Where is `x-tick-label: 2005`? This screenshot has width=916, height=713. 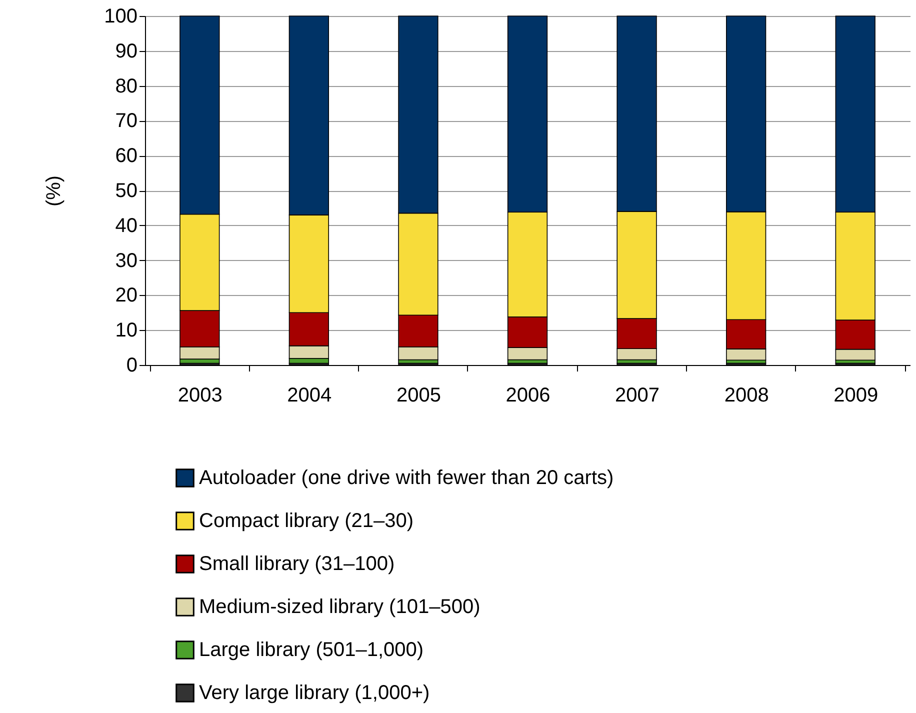 x-tick-label: 2005 is located at coordinates (418, 395).